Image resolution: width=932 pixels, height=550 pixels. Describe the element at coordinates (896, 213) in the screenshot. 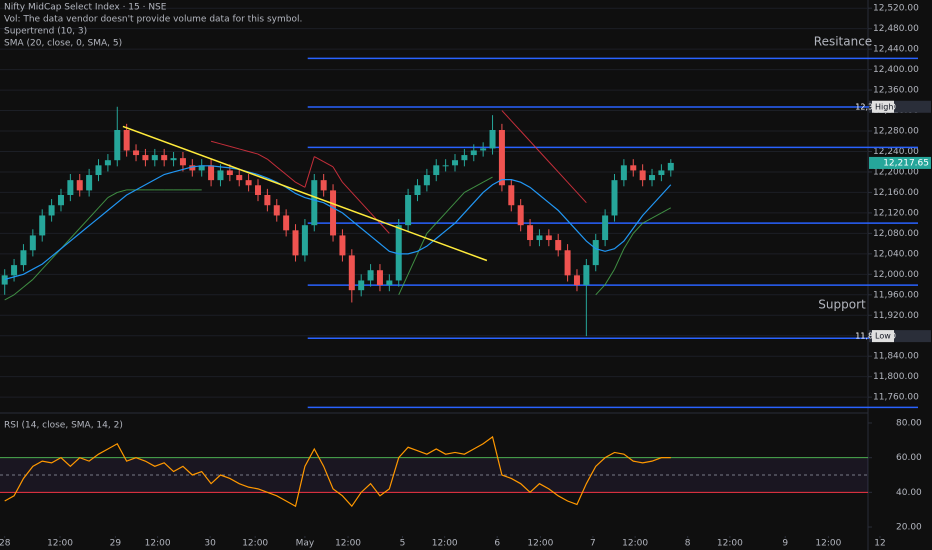

I see `y-tick-label: 12,120.00` at that location.